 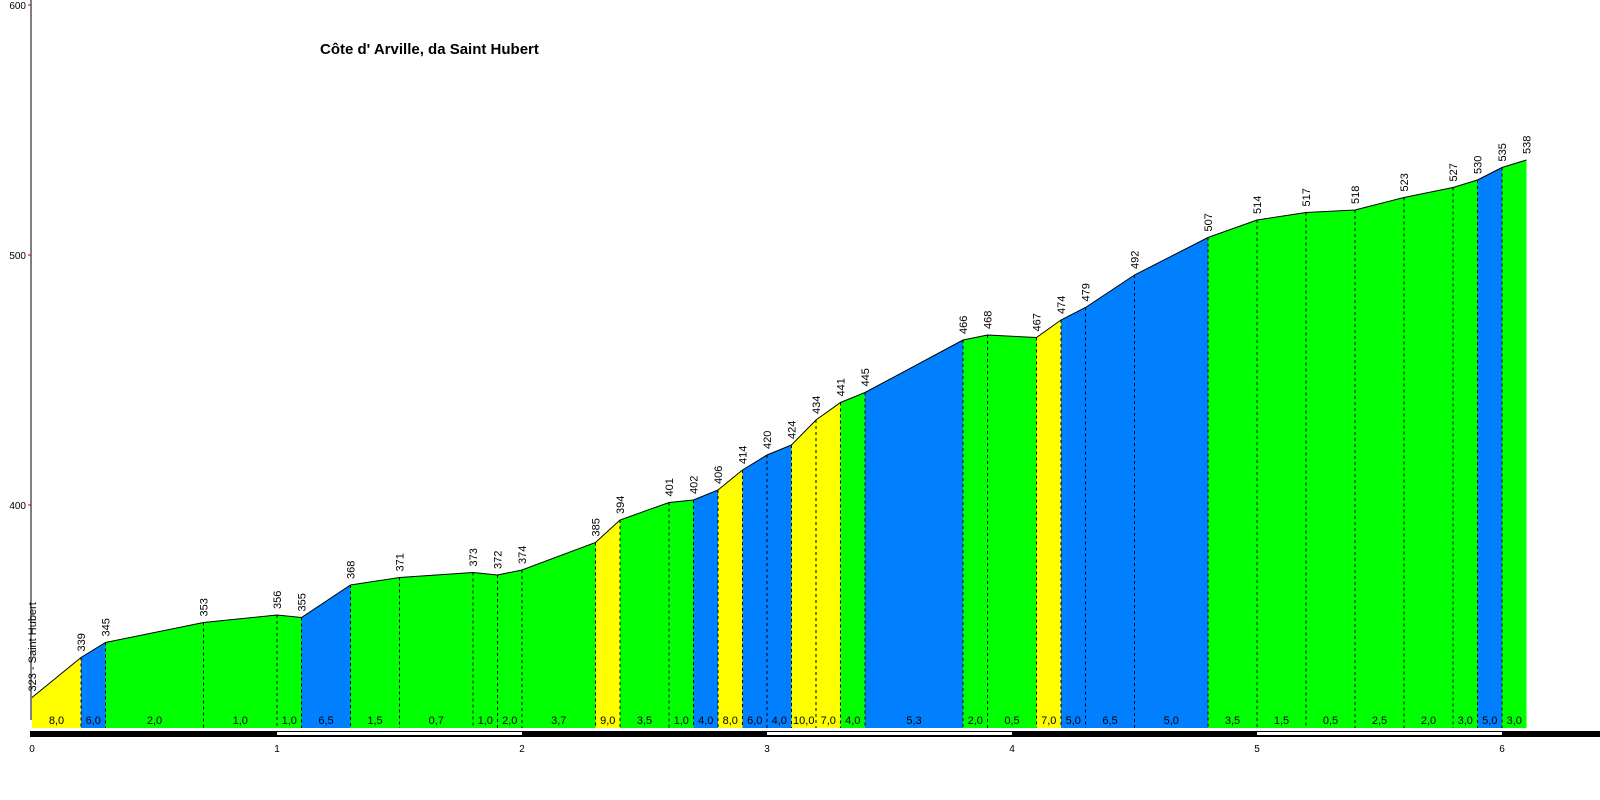 I want to click on elevation-label: 353, so click(x=205, y=607).